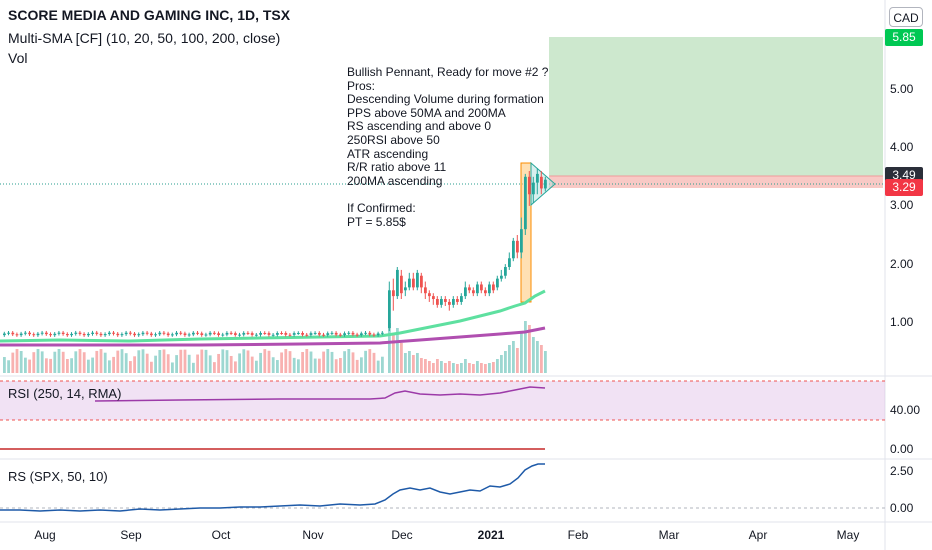  I want to click on stop-zone, so click(716, 182).